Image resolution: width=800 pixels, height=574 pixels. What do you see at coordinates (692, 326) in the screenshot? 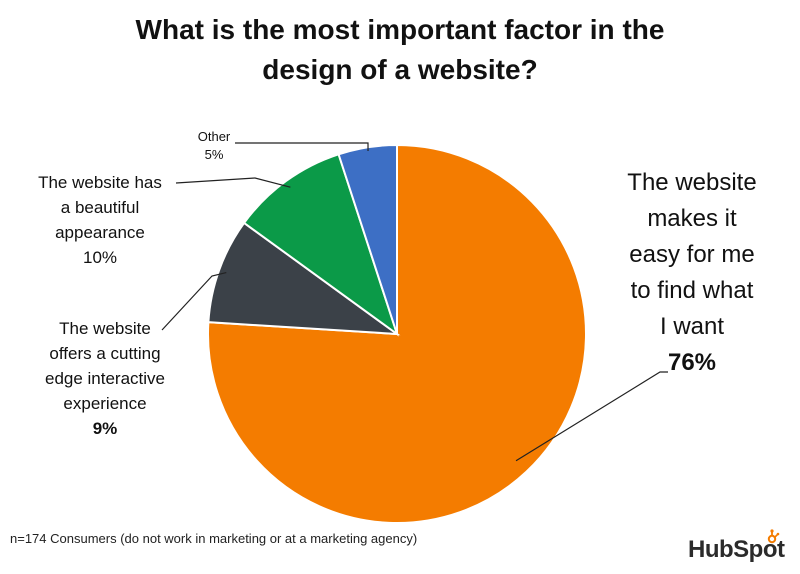
I see `label-easy-to-find-line: I want` at bounding box center [692, 326].